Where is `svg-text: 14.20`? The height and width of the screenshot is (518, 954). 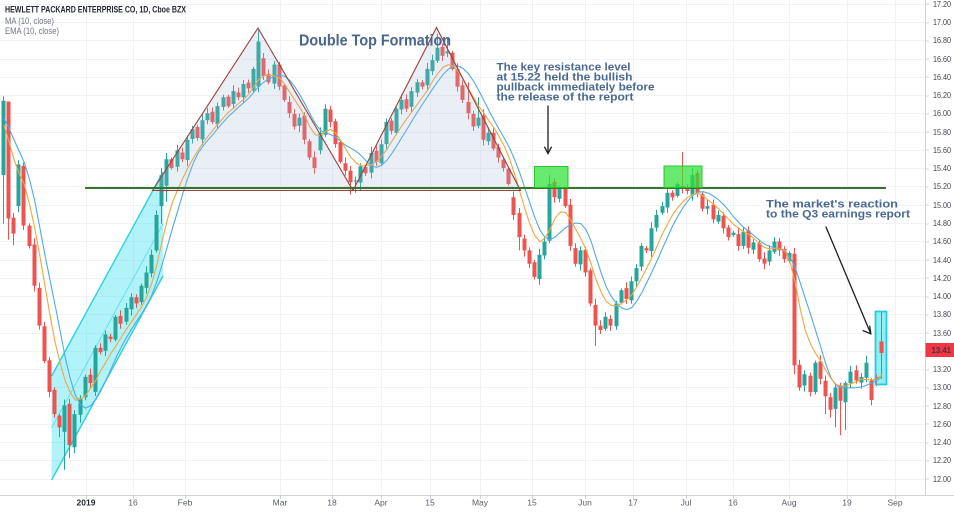
svg-text: 14.20 is located at coordinates (942, 278).